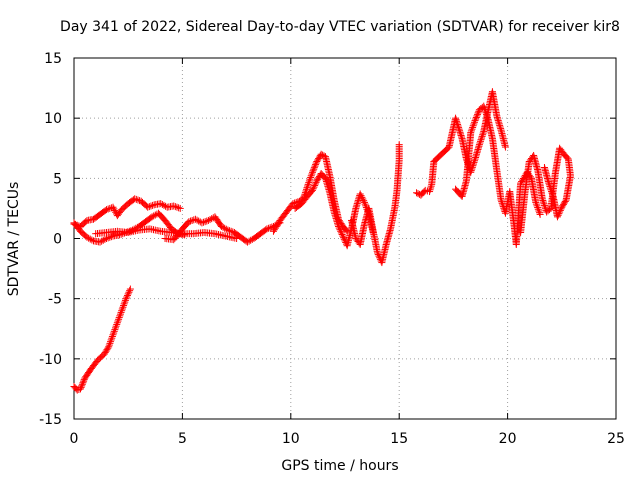 The width and height of the screenshot is (640, 480). Describe the element at coordinates (14, 239) in the screenshot. I see `y-axis-label: SDTVAR / TECUs` at that location.